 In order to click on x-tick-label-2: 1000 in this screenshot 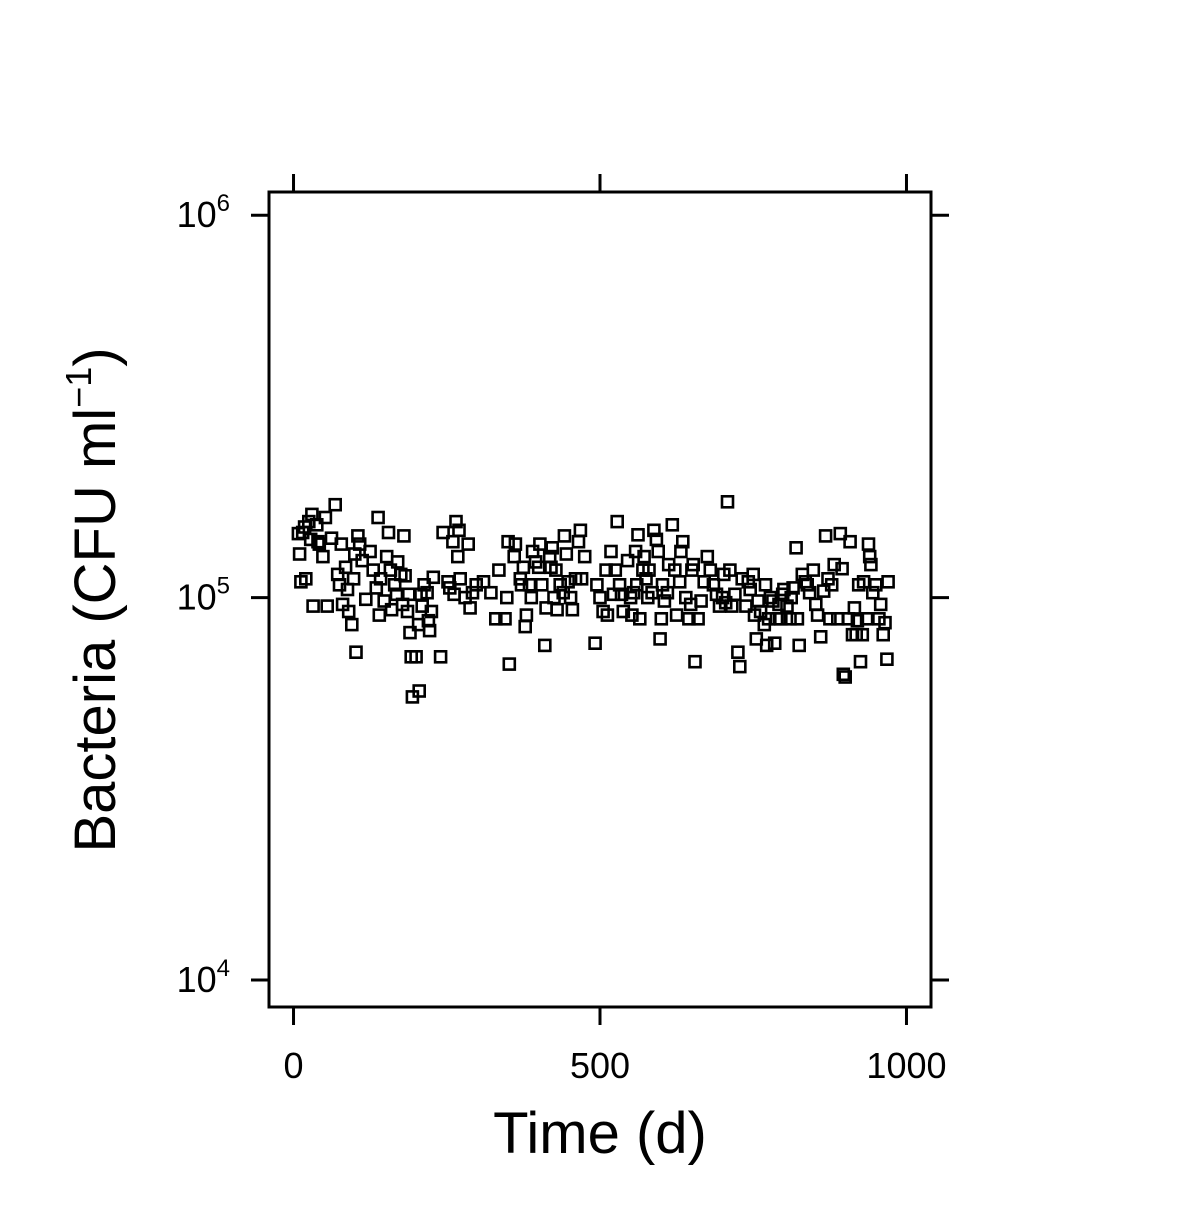, I will do `click(906, 1065)`.